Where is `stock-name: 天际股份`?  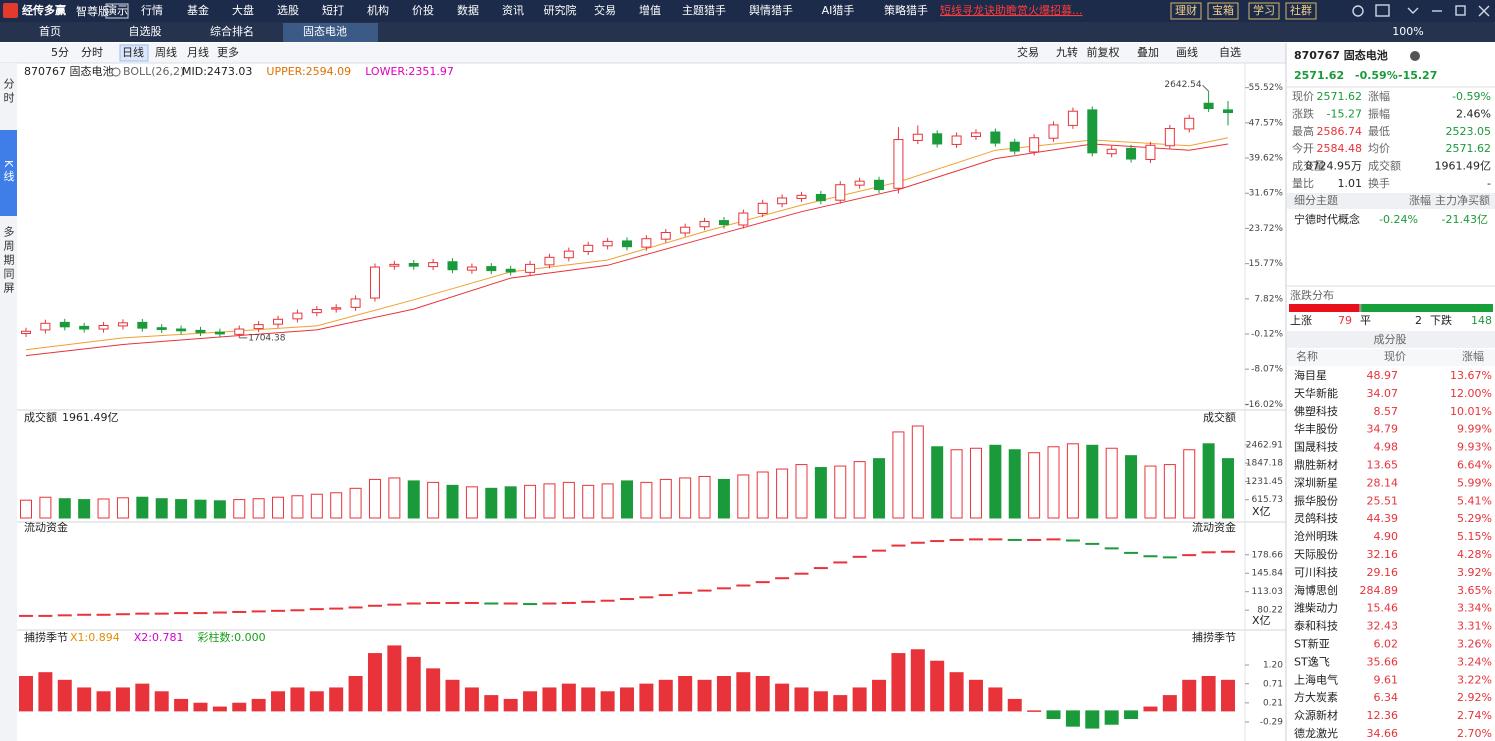
stock-name: 天际股份 is located at coordinates (1316, 554).